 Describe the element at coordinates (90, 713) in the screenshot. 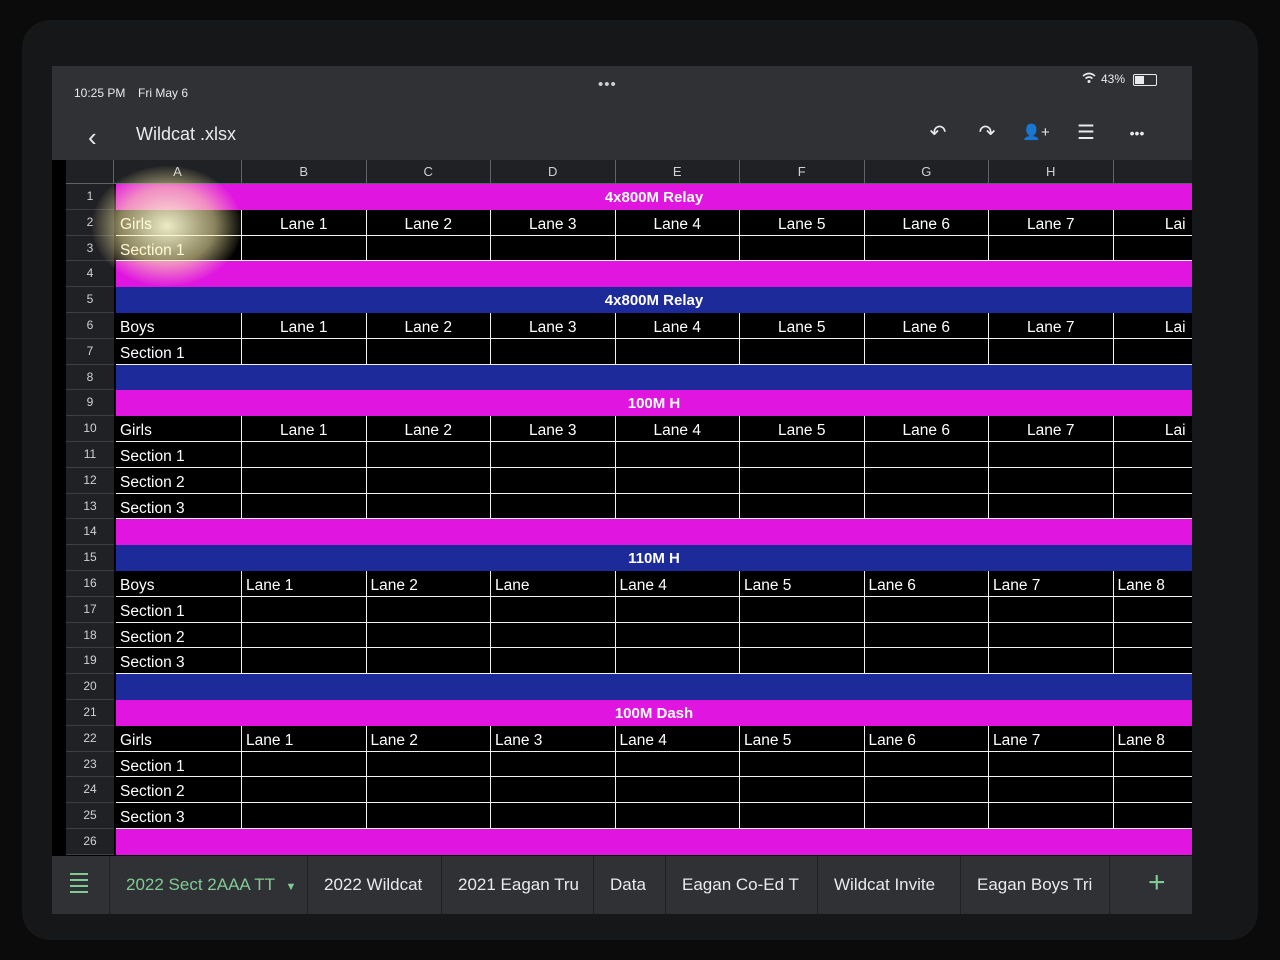

I see `row-header: 21` at that location.